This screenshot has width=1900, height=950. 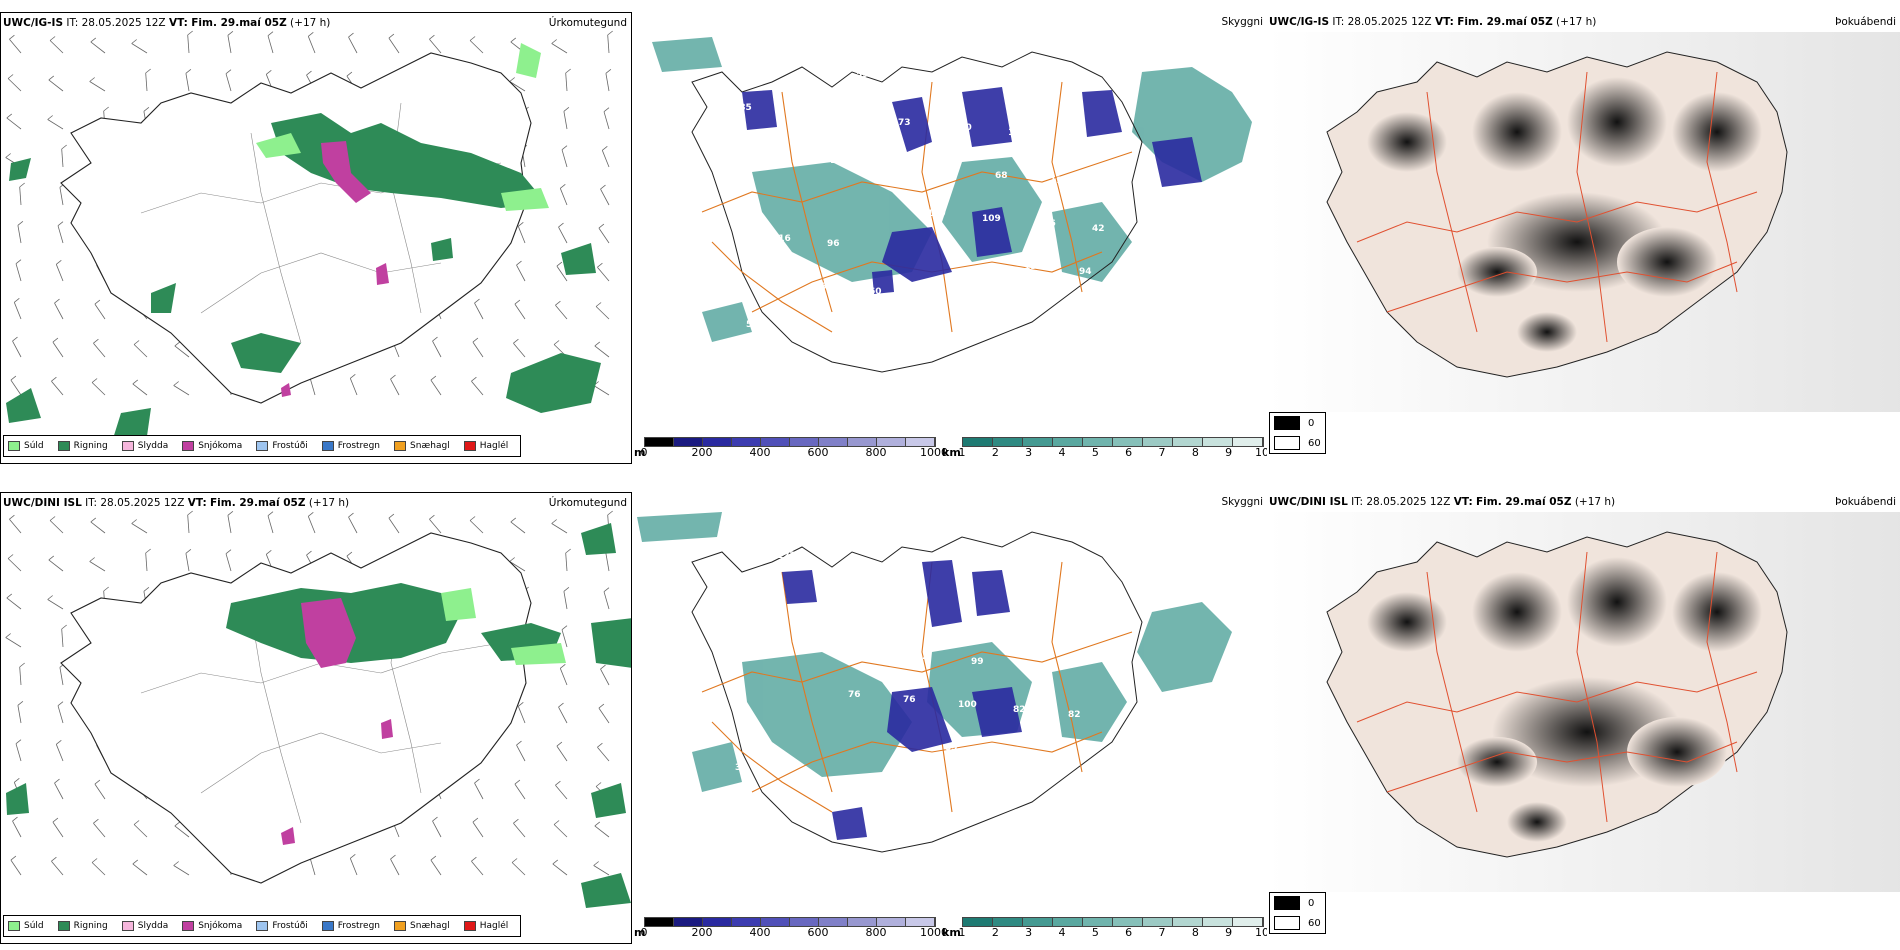 What do you see at coordinates (1314, 443) in the screenshot?
I see `fog-legend-label: 60` at bounding box center [1314, 443].